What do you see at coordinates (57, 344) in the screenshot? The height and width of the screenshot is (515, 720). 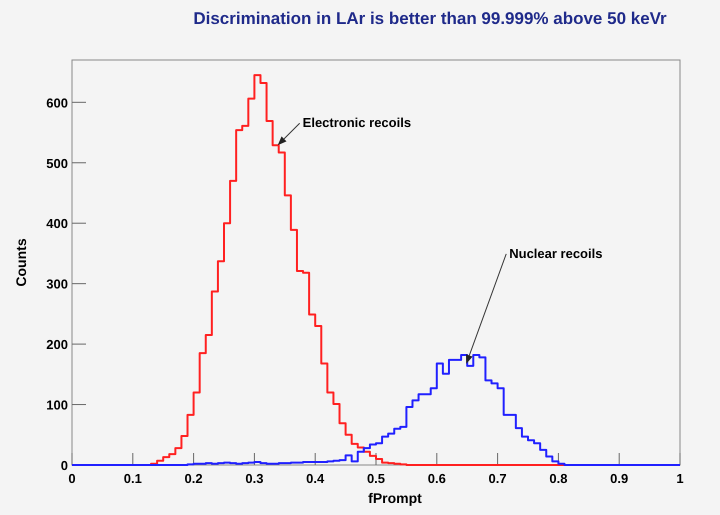 I see `y-tick-label: 200` at bounding box center [57, 344].